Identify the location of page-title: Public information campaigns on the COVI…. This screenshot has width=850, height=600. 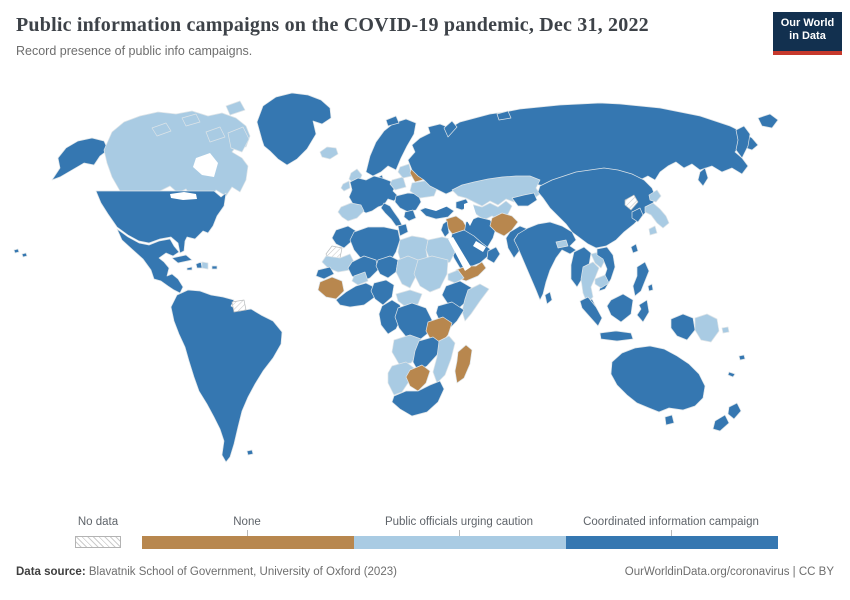
(332, 25).